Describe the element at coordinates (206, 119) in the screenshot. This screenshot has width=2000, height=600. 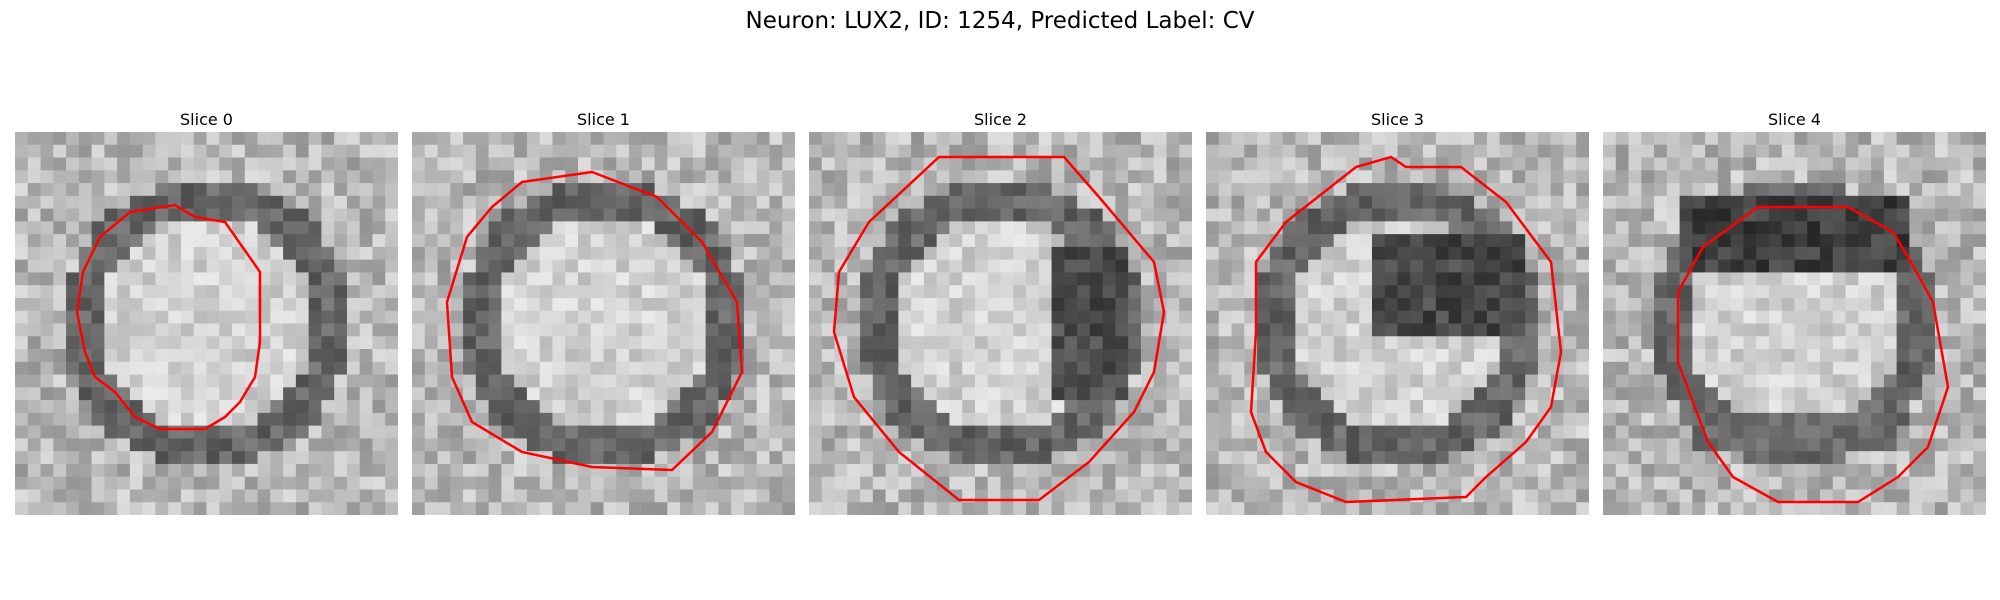
I see `slice-title: Slice 0` at that location.